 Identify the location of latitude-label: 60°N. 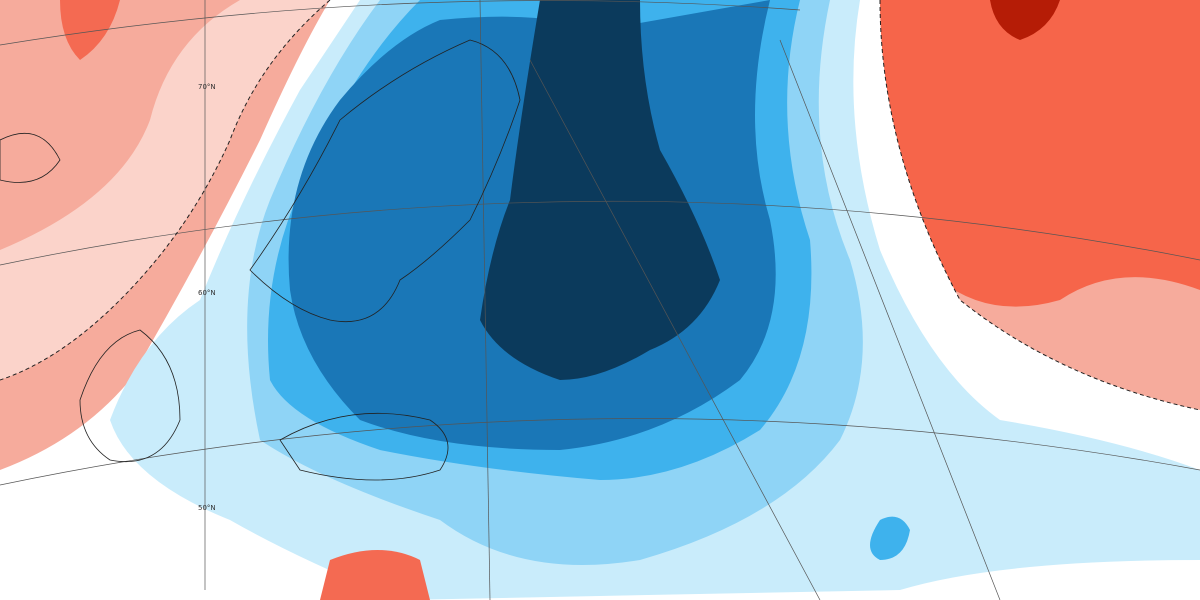
(207, 293).